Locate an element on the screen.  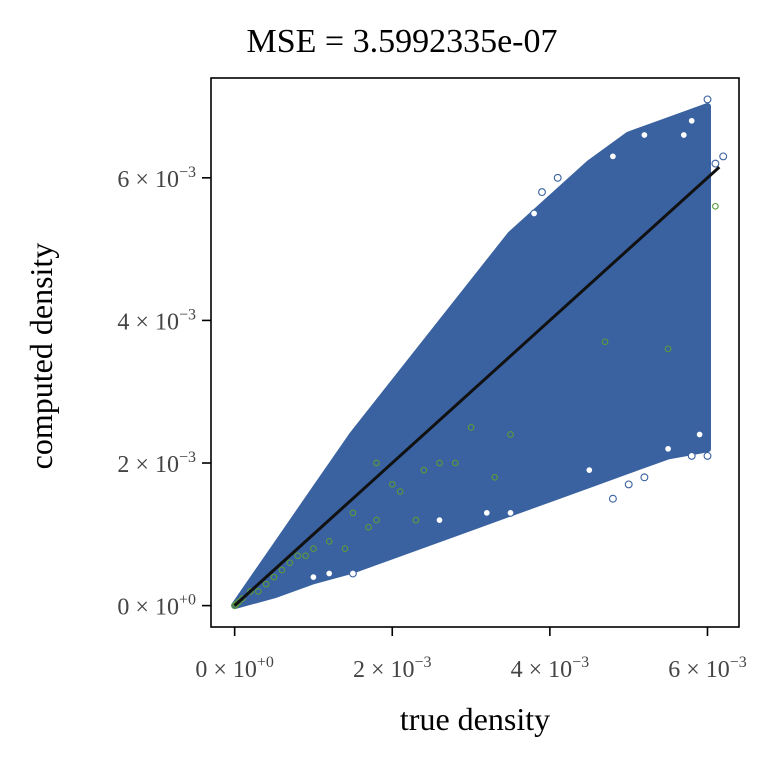
y-tick-label: 4 × 10⁻³ is located at coordinates (156, 320).